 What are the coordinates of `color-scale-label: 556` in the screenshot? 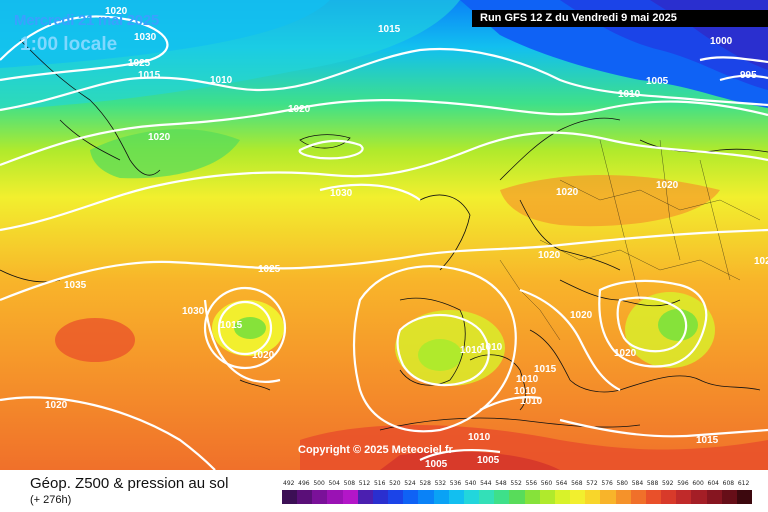 It's located at (531, 483).